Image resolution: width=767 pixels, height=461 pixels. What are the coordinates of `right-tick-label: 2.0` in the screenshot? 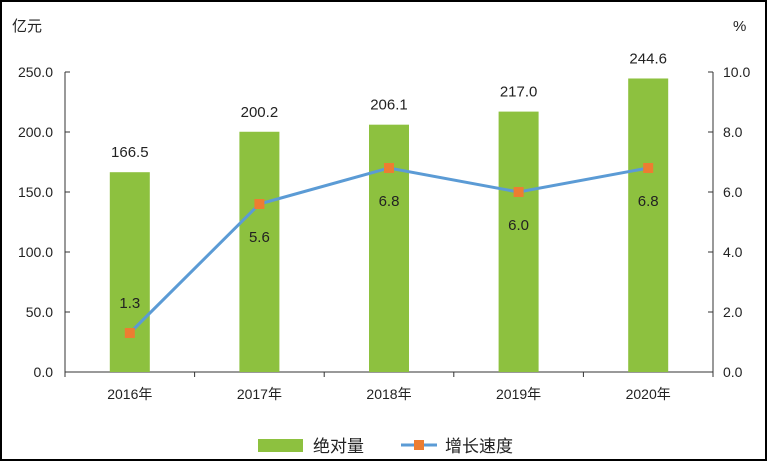 It's located at (733, 312).